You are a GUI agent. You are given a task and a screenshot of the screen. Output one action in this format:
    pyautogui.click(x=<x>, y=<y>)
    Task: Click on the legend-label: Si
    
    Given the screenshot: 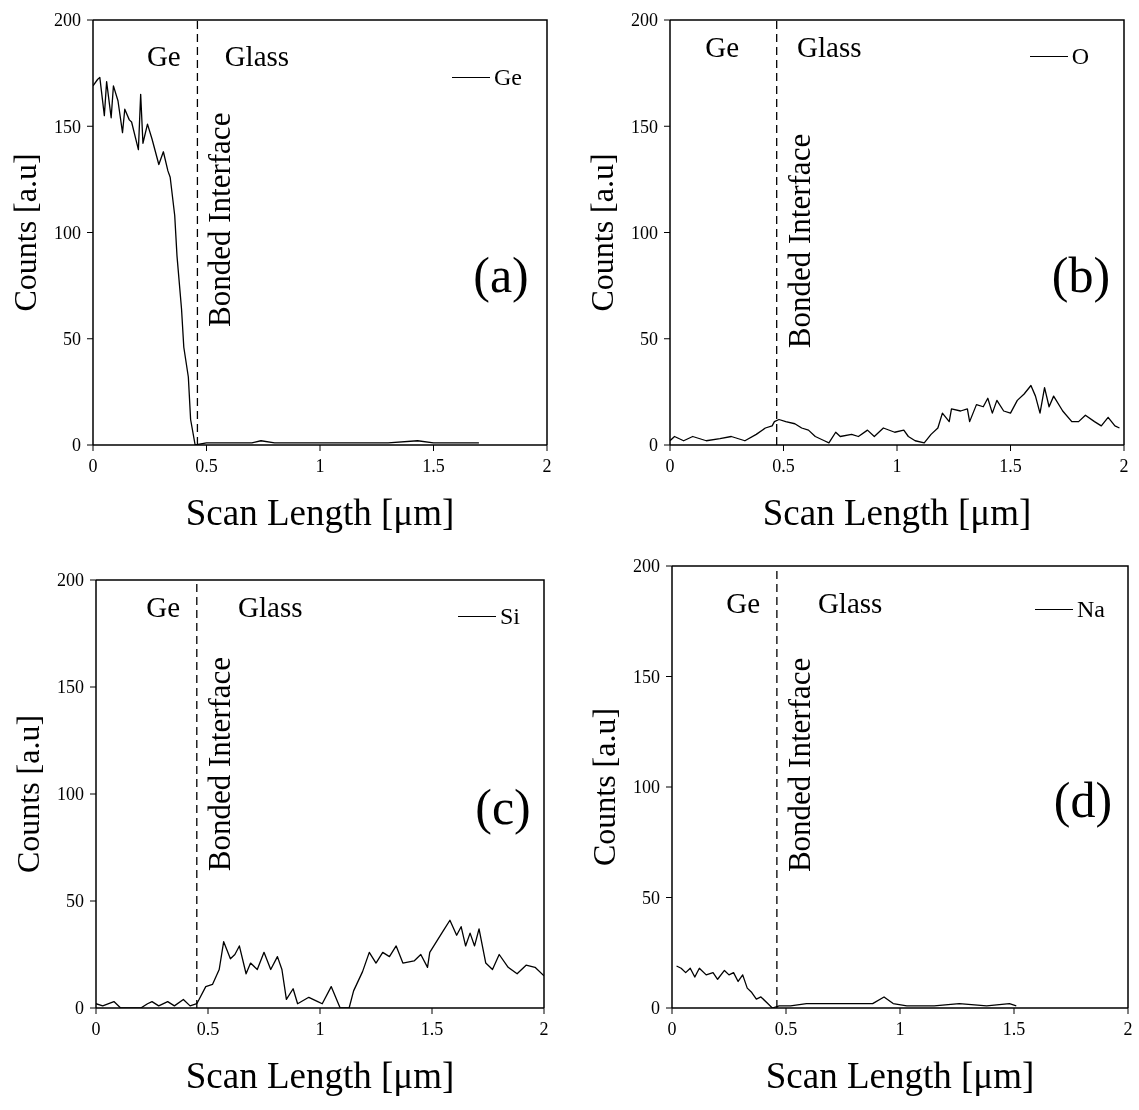 What is the action you would take?
    pyautogui.click(x=509, y=616)
    